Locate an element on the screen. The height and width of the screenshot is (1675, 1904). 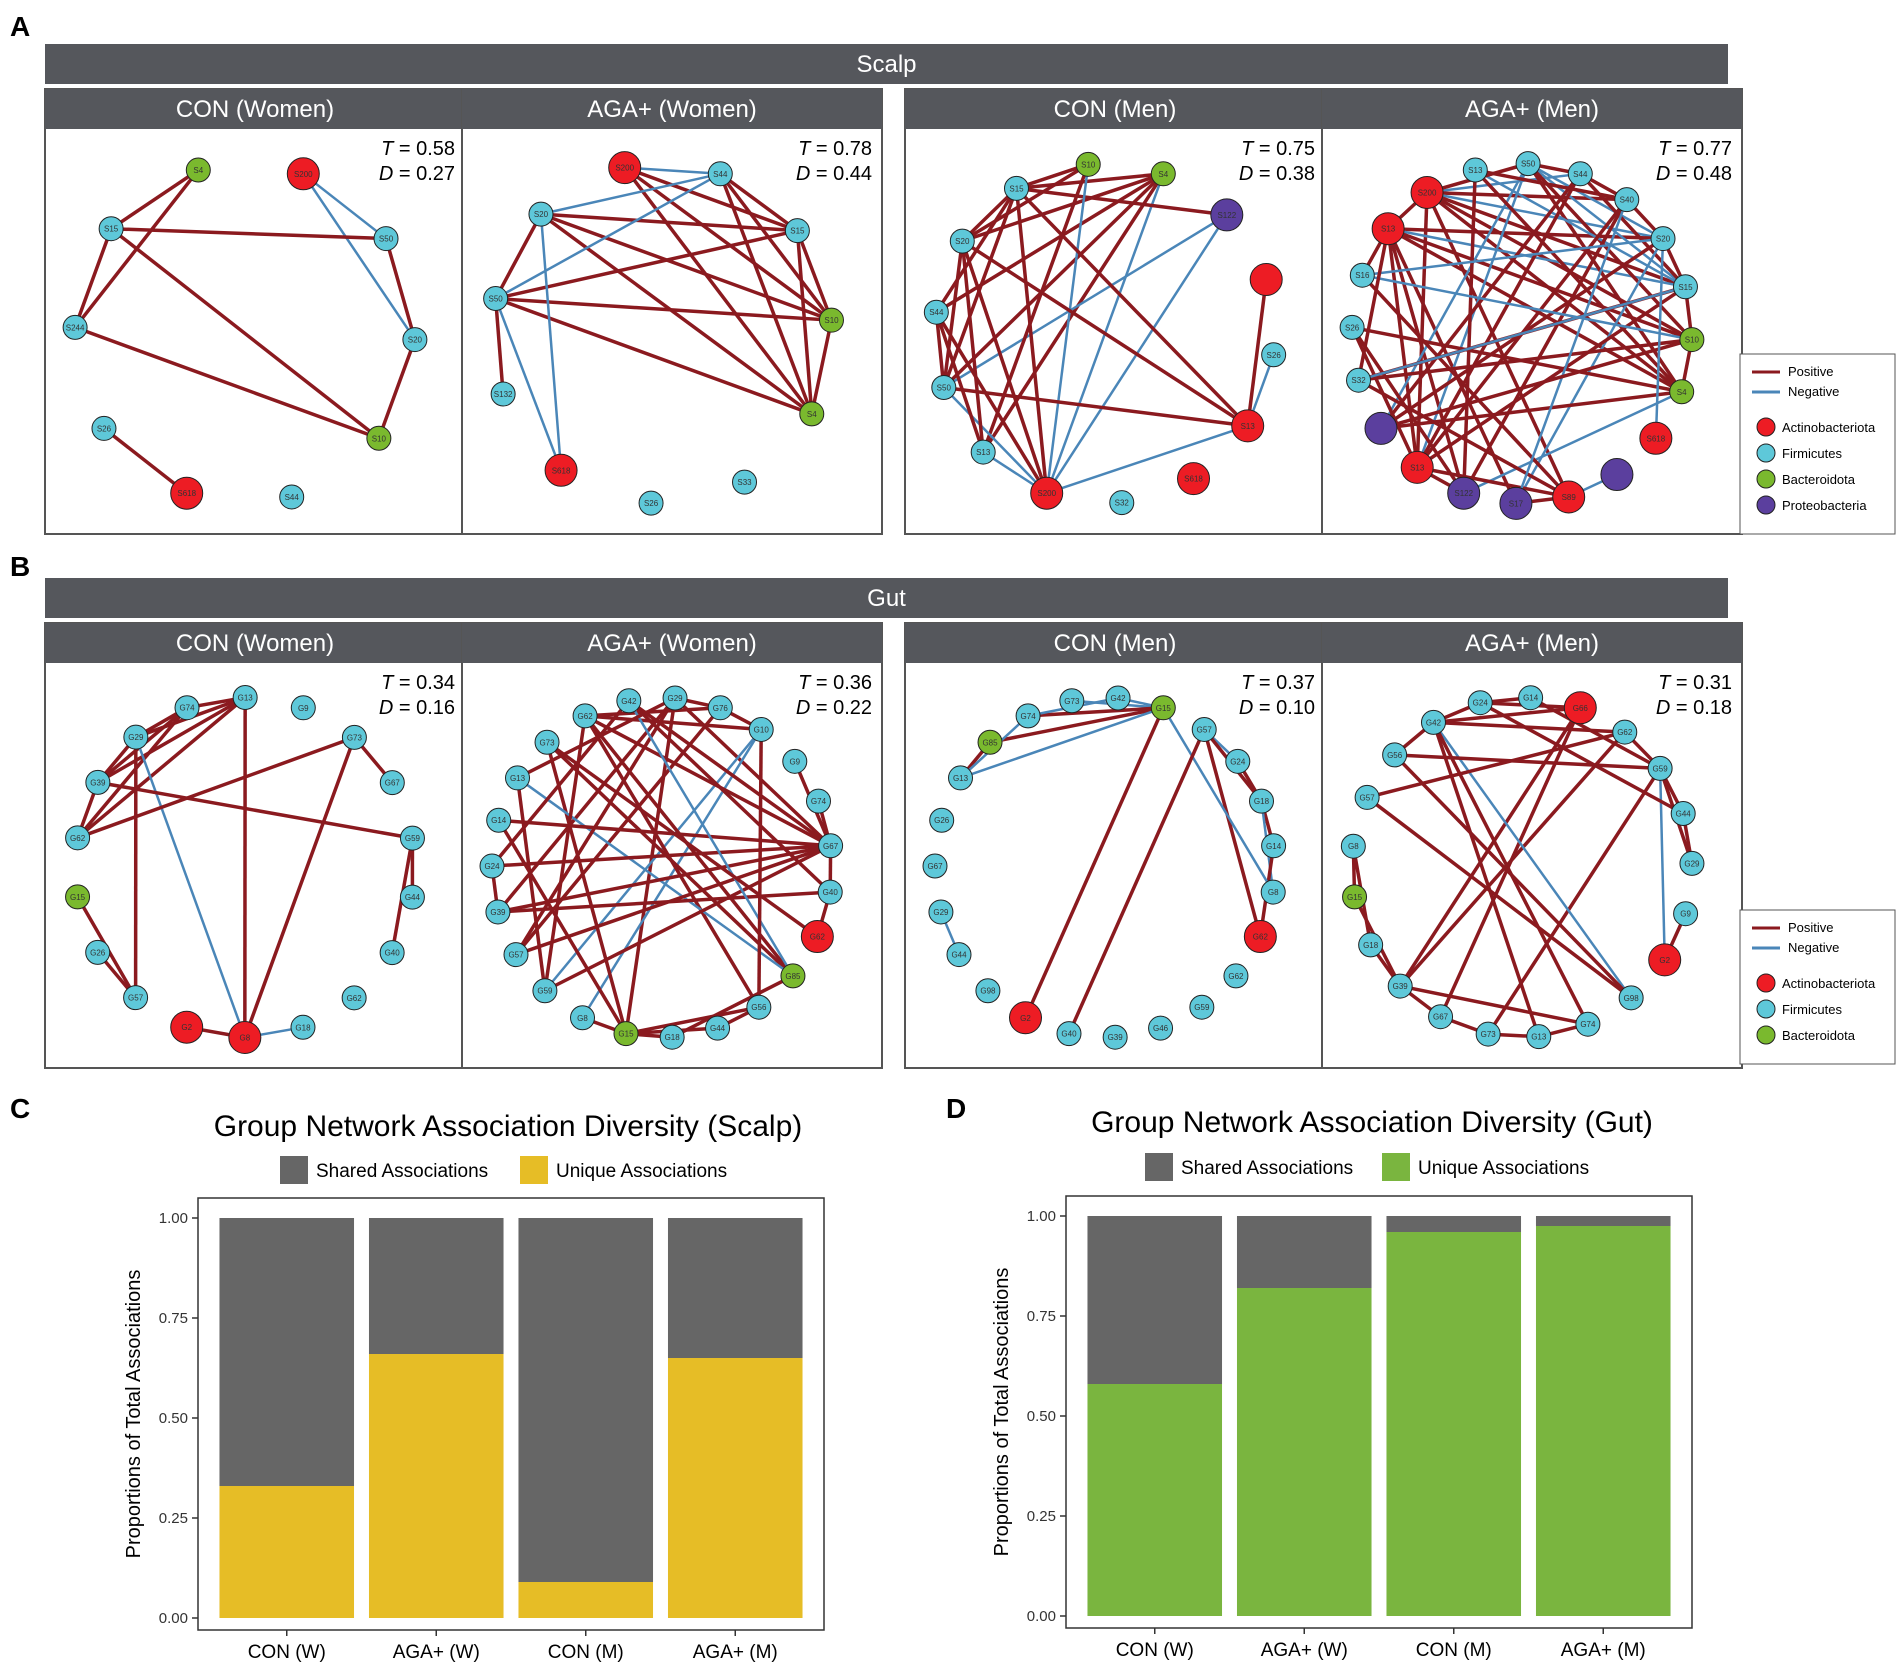
stat-t-value: = 0.34 is located at coordinates (424, 683).